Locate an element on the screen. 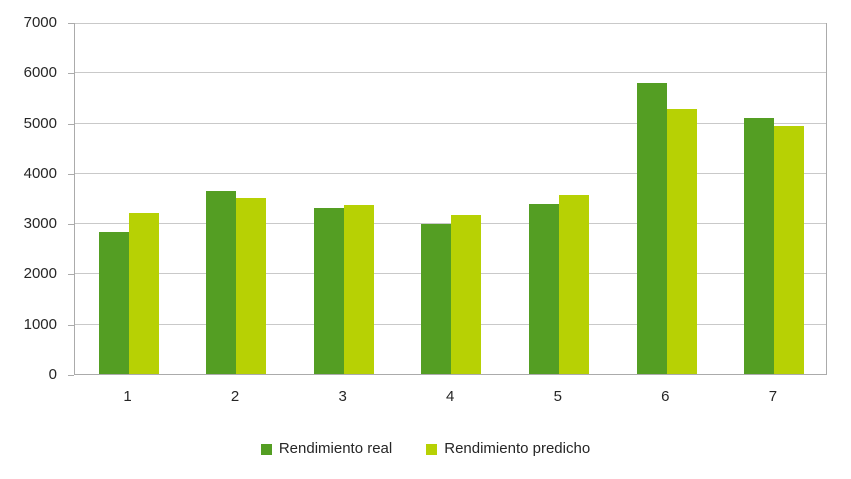 The width and height of the screenshot is (851, 479). legend-item-rendimiento-real: Rendimiento real is located at coordinates (326, 449).